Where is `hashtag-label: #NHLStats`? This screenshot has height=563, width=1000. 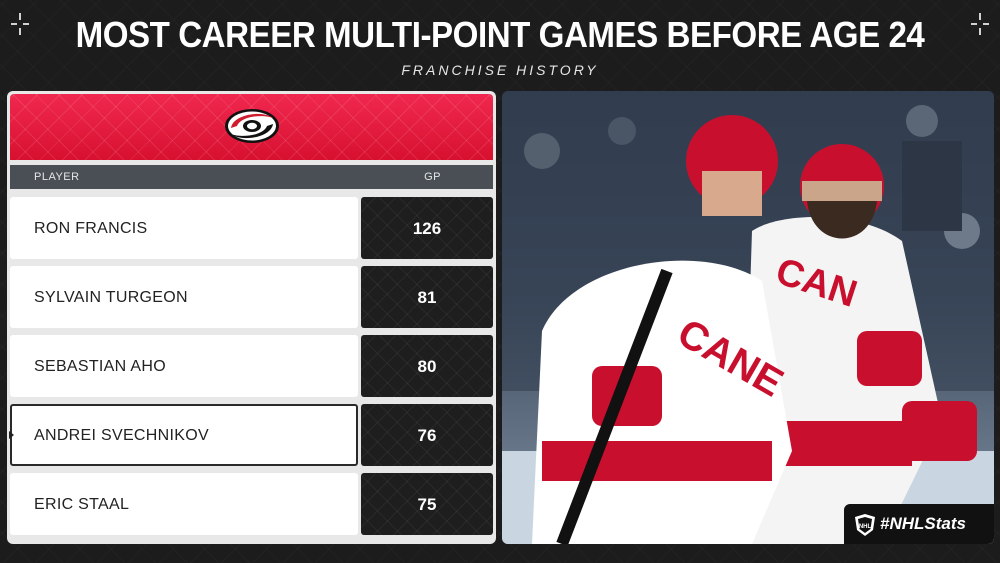 hashtag-label: #NHLStats is located at coordinates (923, 523).